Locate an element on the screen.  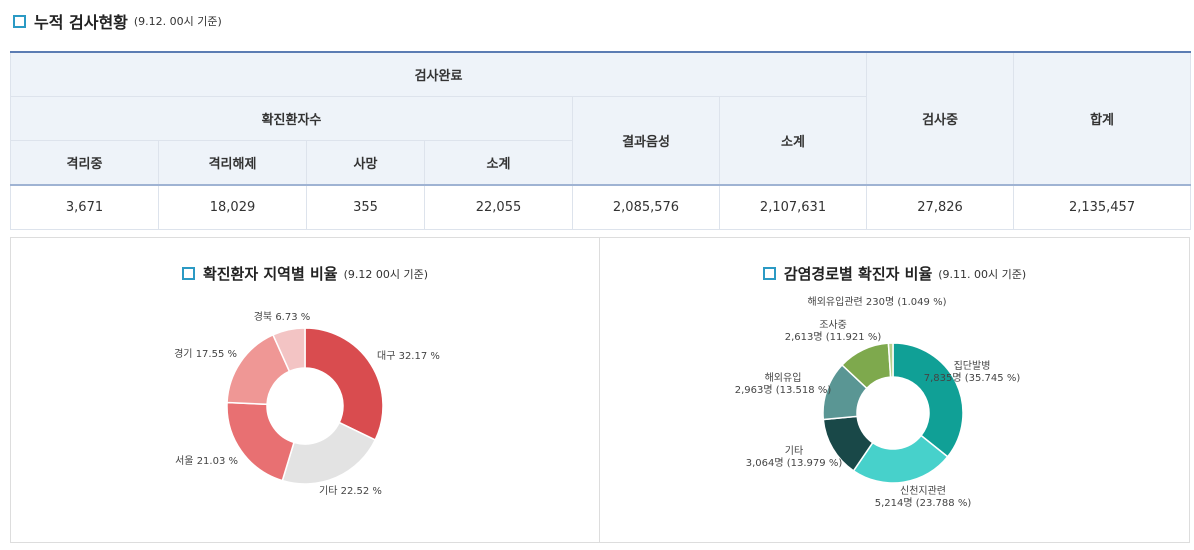
header-death: 사망 is located at coordinates (365, 163).